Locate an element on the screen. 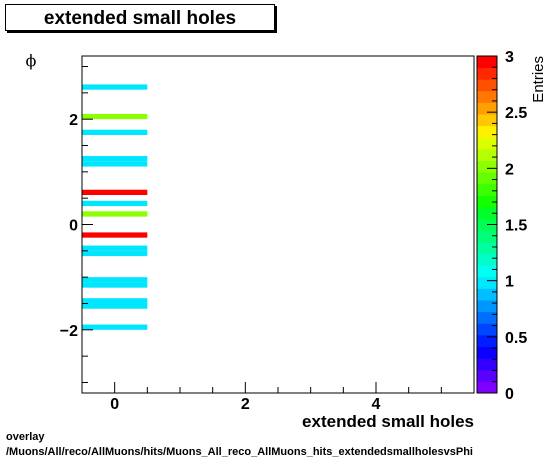 Image resolution: width=546 pixels, height=462 pixels. y-tick-label: 0 is located at coordinates (73, 226).